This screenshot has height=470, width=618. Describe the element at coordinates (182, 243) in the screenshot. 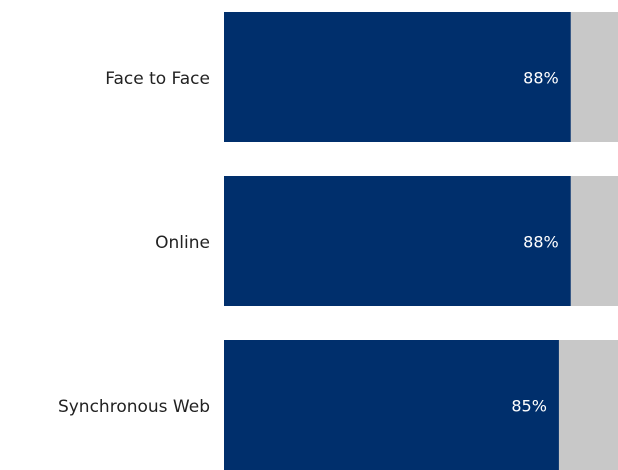

I see `category-label: Online` at that location.